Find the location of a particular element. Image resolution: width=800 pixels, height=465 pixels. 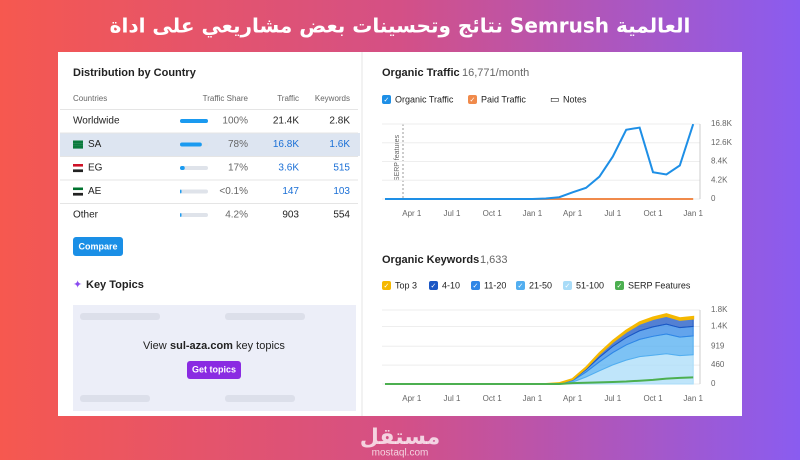

column-header: Keywords is located at coordinates (332, 98).